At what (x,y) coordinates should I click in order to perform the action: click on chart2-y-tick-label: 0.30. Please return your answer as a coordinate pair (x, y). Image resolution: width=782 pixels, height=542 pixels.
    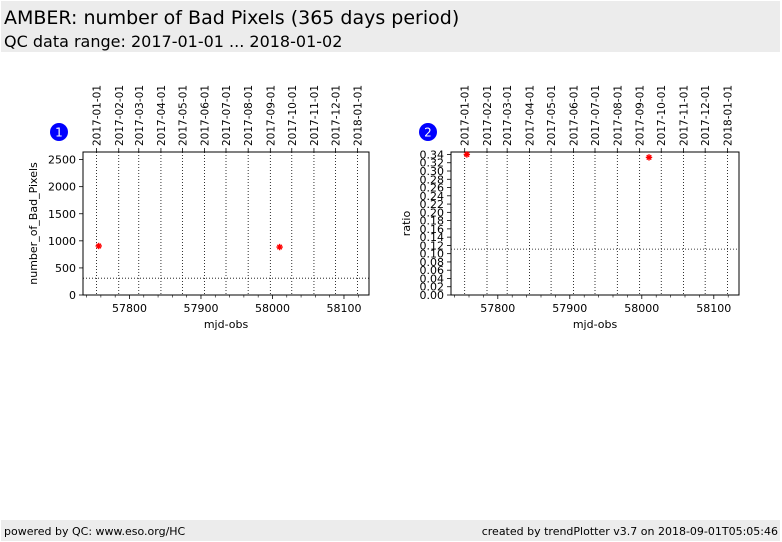
    Looking at the image, I should click on (432, 171).